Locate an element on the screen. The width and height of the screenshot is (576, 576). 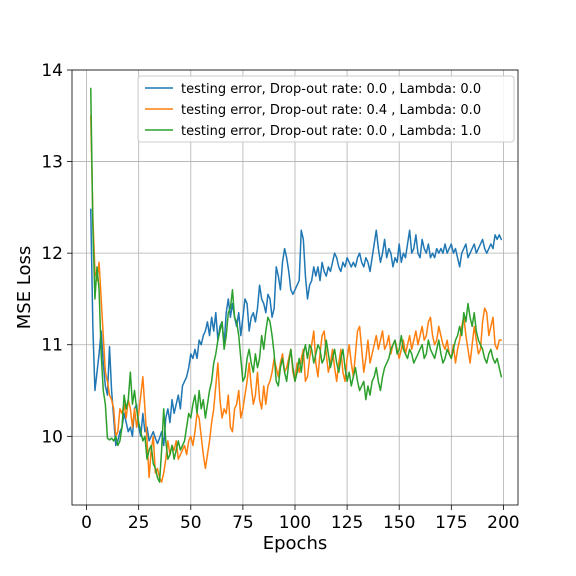
y-tick-label: 14 is located at coordinates (52, 71).